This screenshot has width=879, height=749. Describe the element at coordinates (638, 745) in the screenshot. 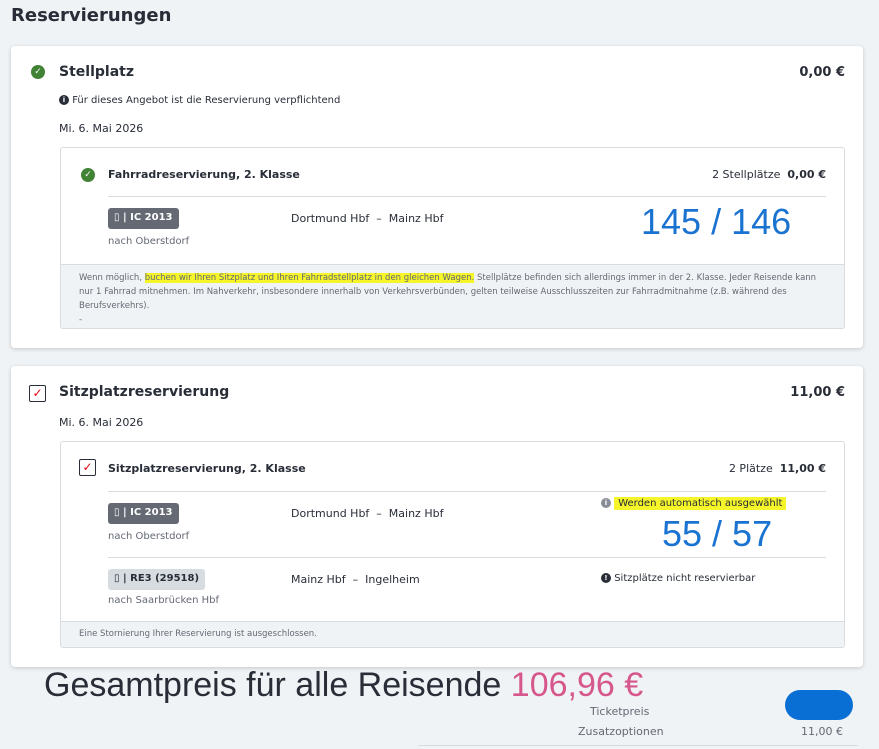

I see `divider` at that location.